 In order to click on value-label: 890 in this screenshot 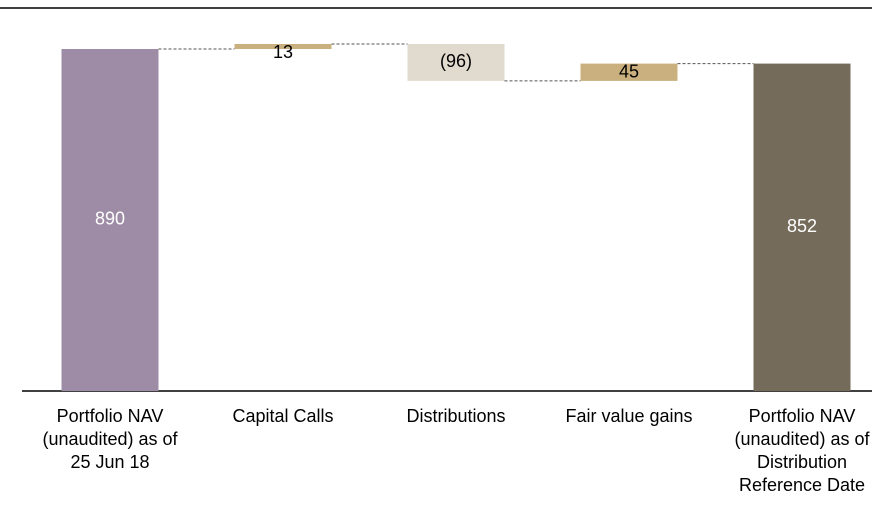, I will do `click(110, 219)`.